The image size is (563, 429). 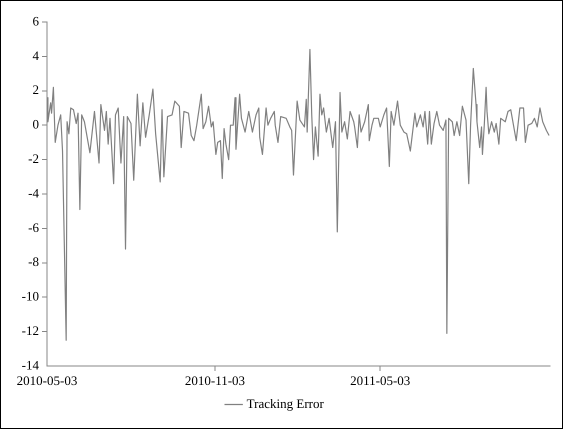 What do you see at coordinates (47, 380) in the screenshot?
I see `x-tick-label: 2010-05-03` at bounding box center [47, 380].